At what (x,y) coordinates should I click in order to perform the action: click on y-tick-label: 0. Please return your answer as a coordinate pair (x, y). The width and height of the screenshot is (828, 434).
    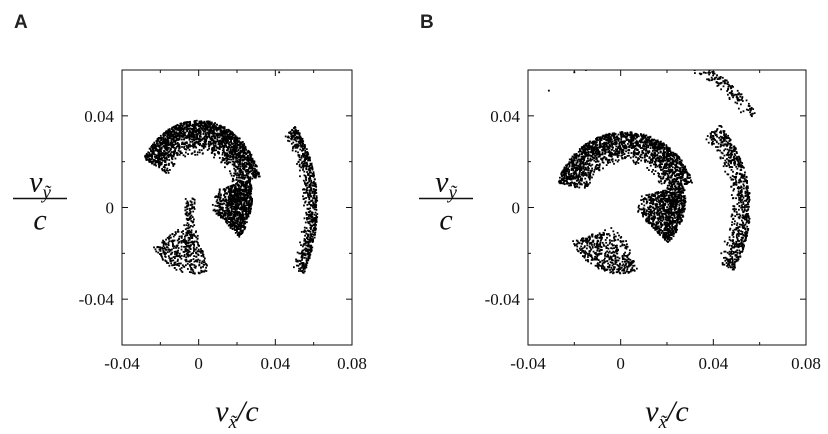
    Looking at the image, I should click on (516, 208).